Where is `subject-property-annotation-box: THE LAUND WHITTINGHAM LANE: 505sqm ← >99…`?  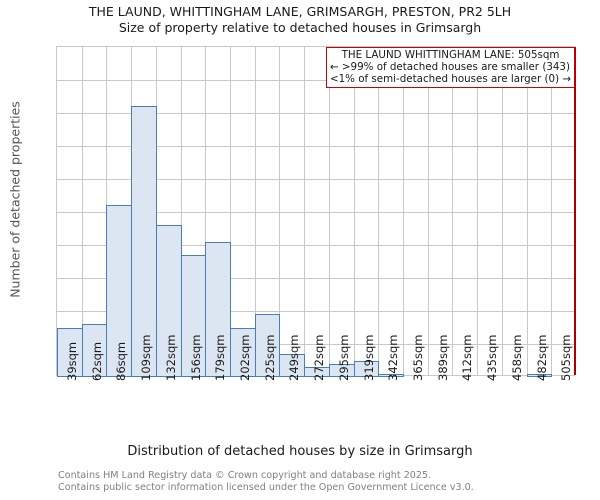 subject-property-annotation-box: THE LAUND WHITTINGHAM LANE: 505sqm ← >99… is located at coordinates (450, 68).